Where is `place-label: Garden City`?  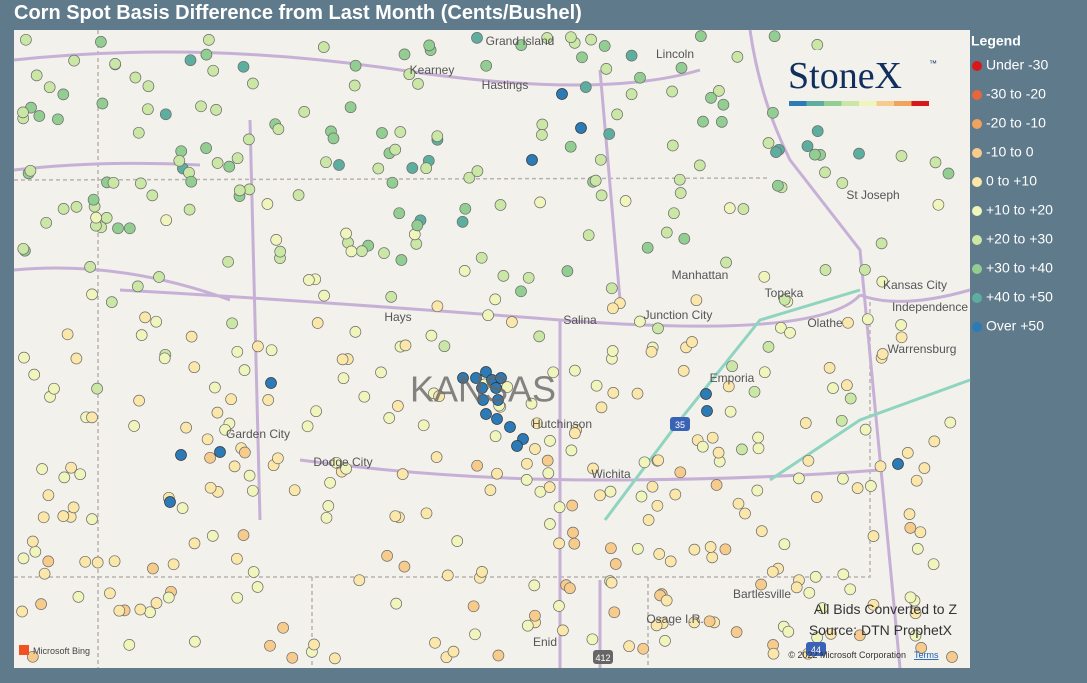
place-label: Garden City is located at coordinates (258, 434).